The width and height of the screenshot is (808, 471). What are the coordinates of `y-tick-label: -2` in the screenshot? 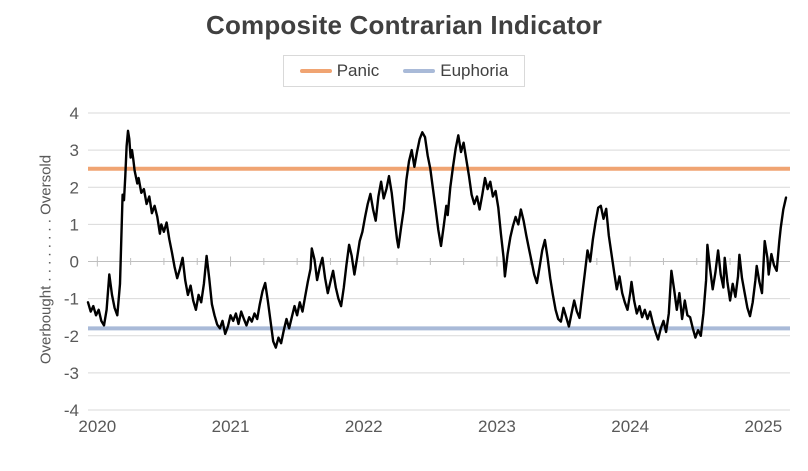 It's located at (71, 336).